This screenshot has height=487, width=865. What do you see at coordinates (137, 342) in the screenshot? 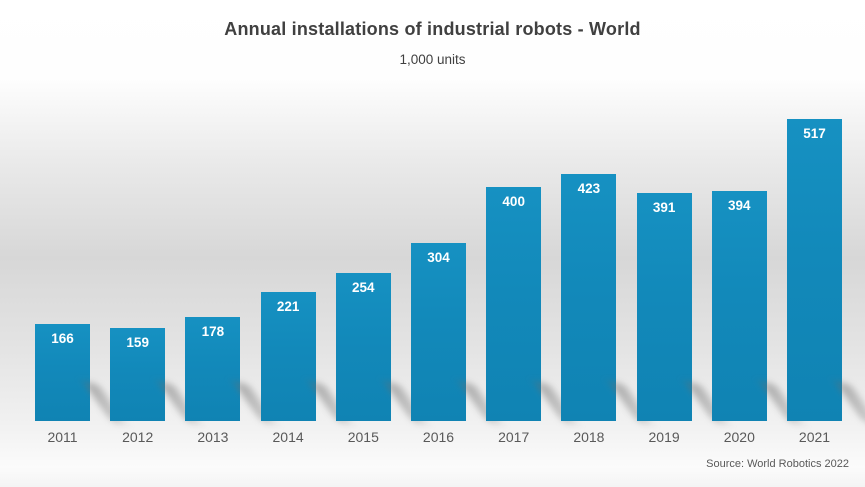
I see `bar-value-label: 159` at bounding box center [137, 342].